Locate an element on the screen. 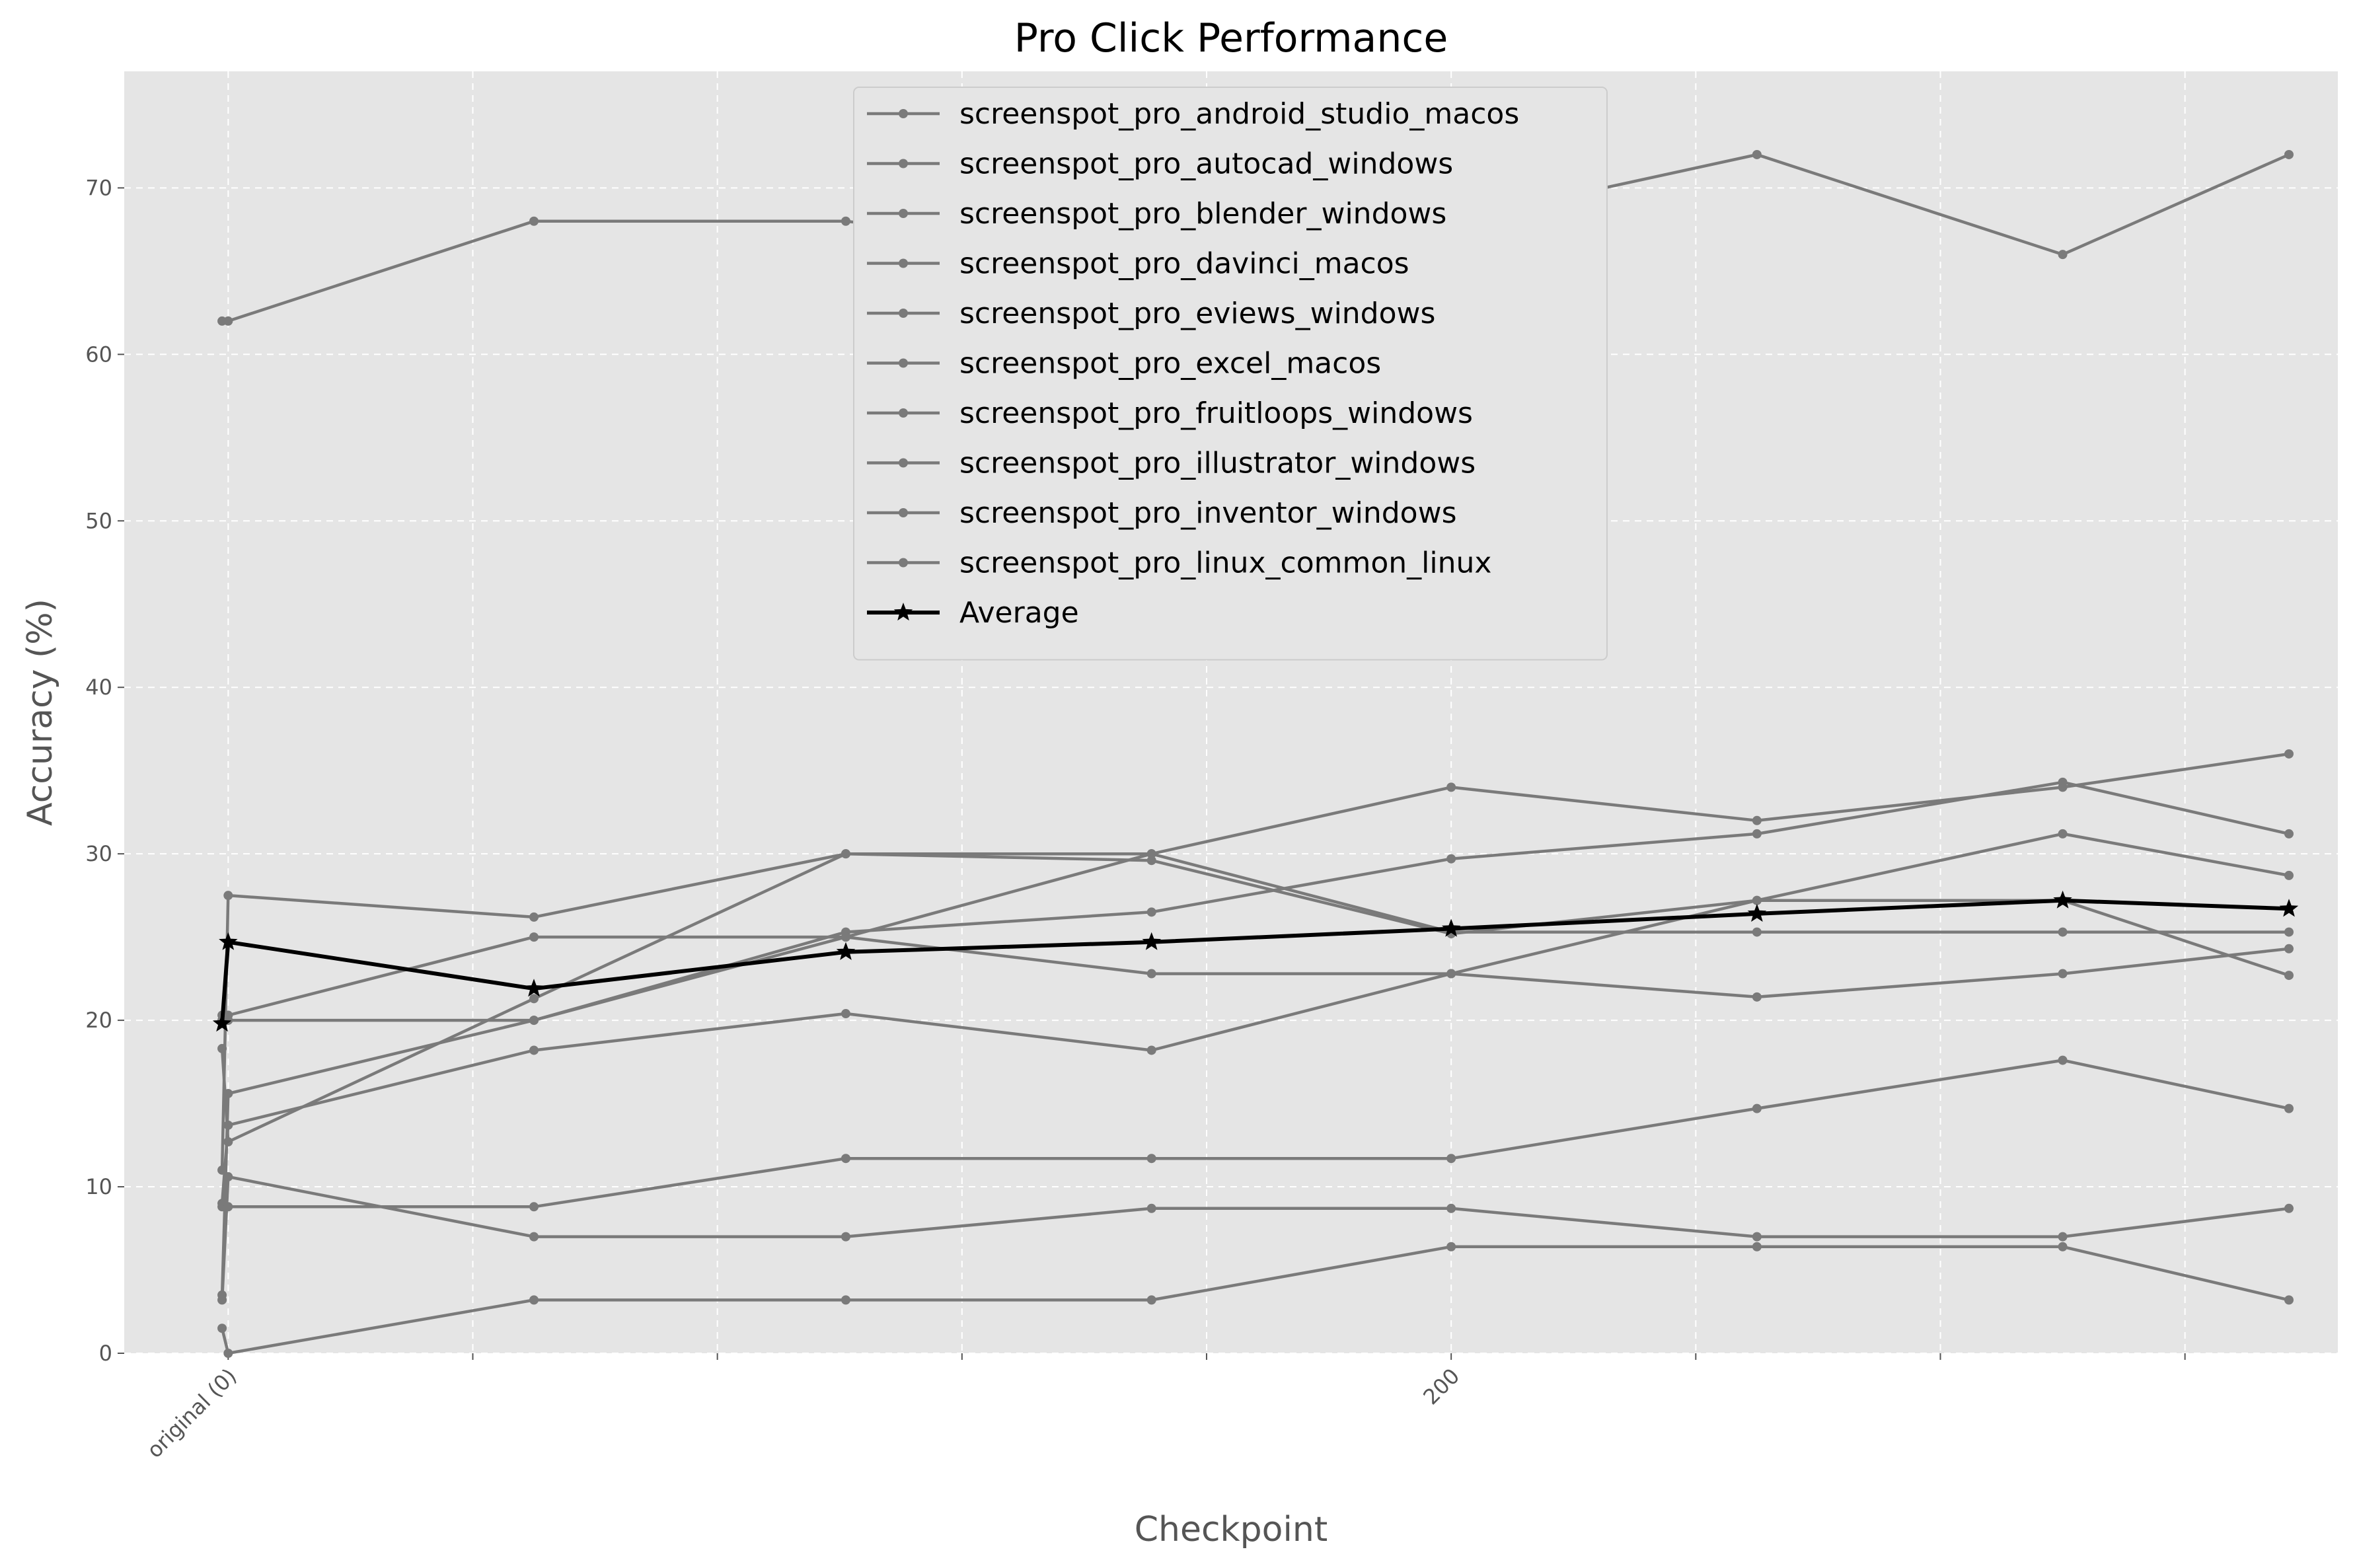 This screenshot has width=2359, height=1568. legend-label: screenspot_pro_autocad_windows is located at coordinates (1206, 164).